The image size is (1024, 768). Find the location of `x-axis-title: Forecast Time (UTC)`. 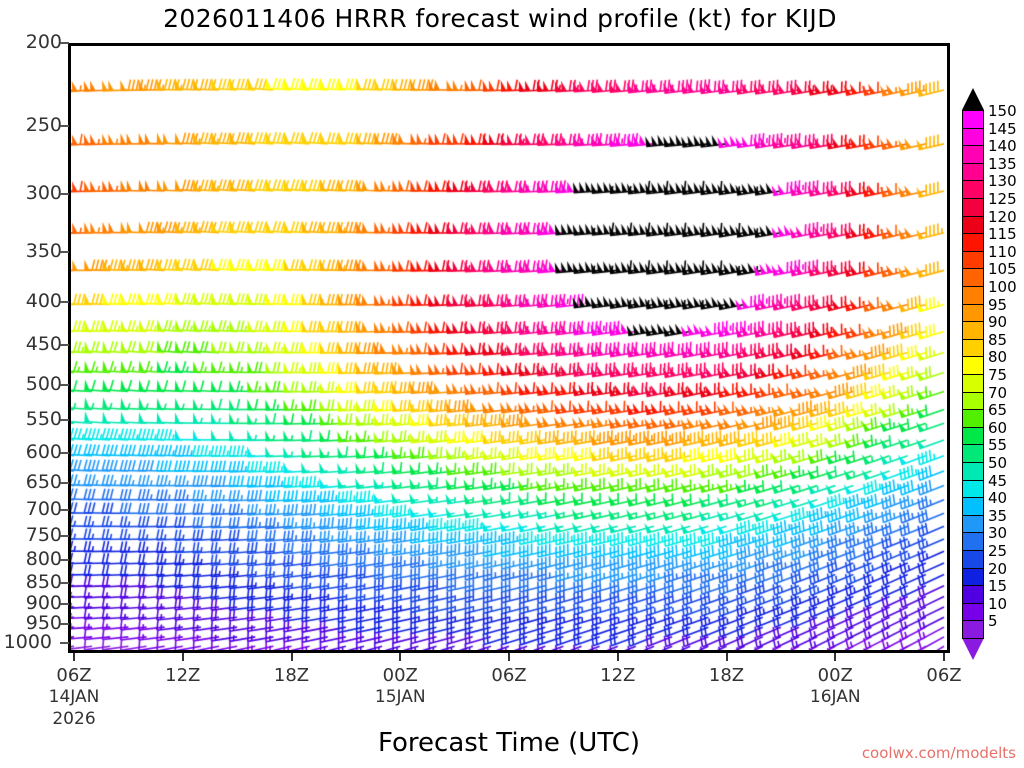

x-axis-title: Forecast Time (UTC) is located at coordinates (508, 743).